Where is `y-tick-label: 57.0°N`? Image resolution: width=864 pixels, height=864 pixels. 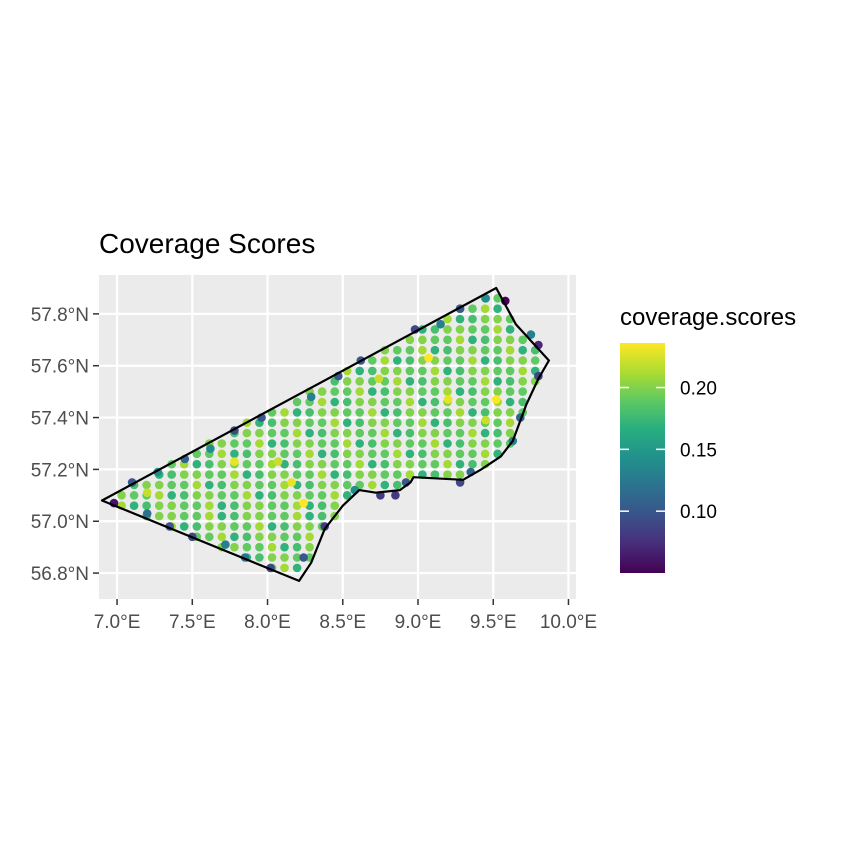 y-tick-label: 57.0°N is located at coordinates (60, 522).